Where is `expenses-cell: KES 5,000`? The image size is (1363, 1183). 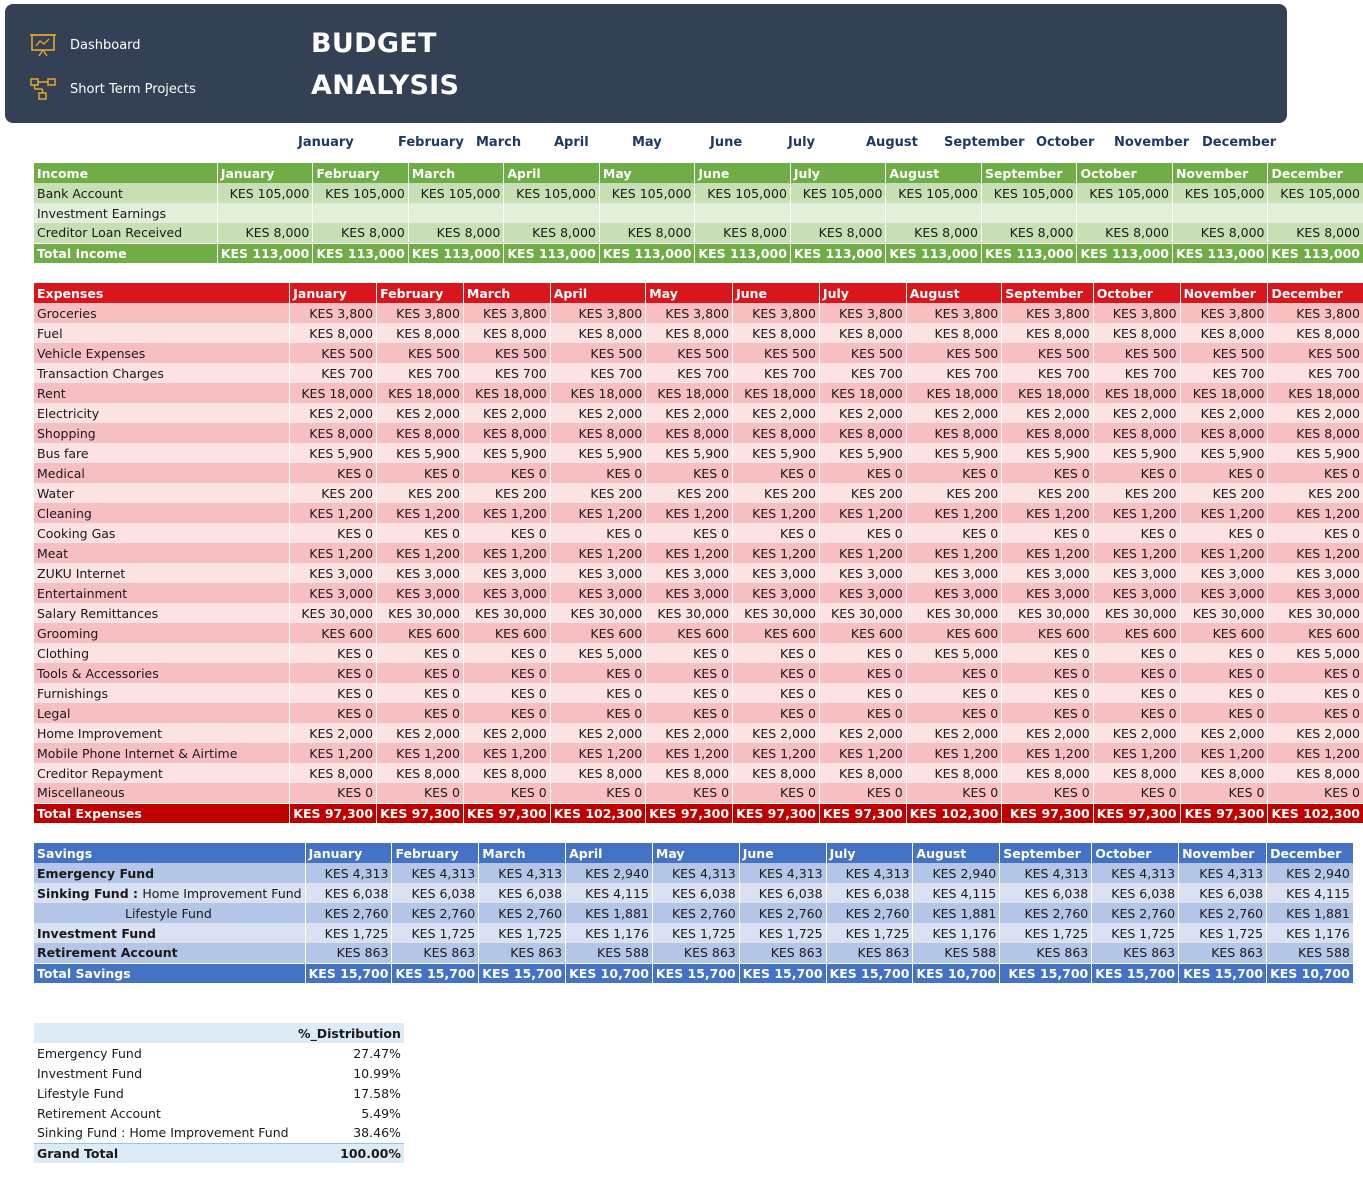
expenses-cell: KES 5,000 is located at coordinates (597, 653).